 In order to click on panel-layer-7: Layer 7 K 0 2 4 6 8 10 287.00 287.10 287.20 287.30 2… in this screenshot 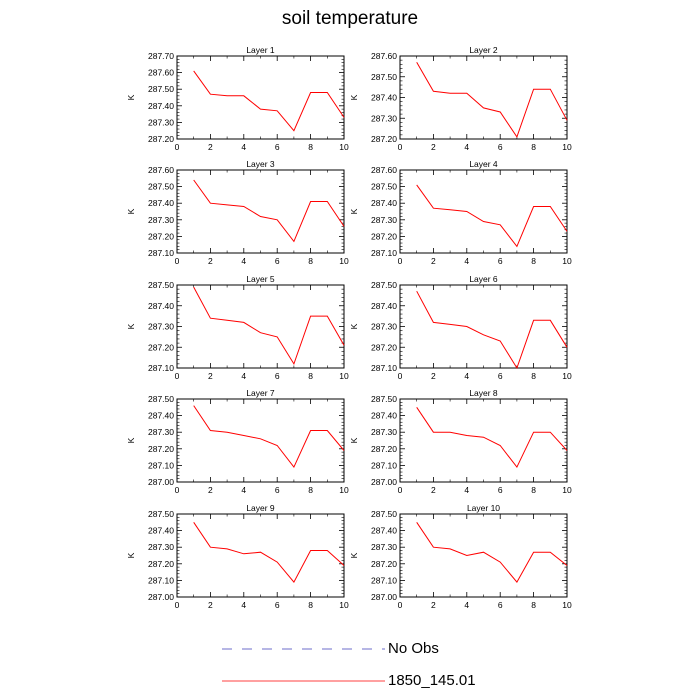, I will do `click(237, 441)`.